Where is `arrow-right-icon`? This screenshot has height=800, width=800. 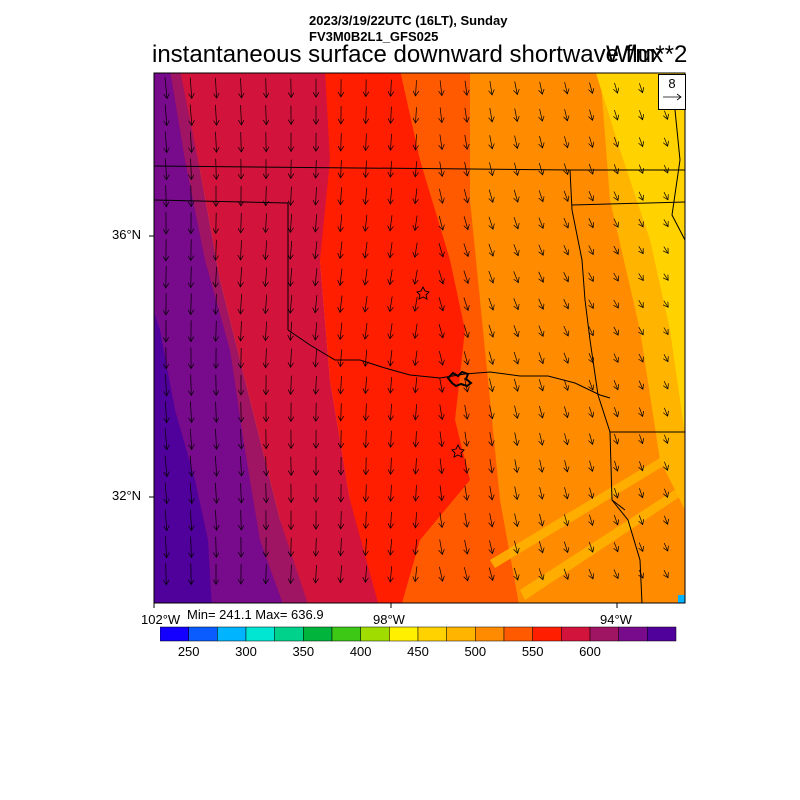
arrow-right-icon is located at coordinates (672, 97).